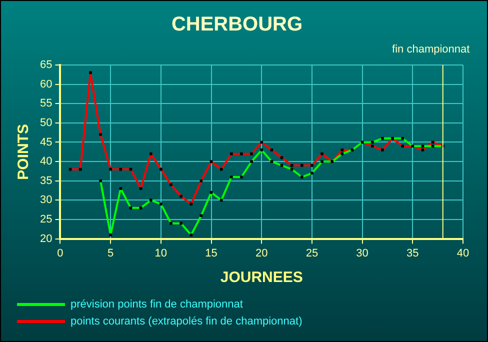 The width and height of the screenshot is (488, 342). I want to click on x-tick-label: 10, so click(161, 253).